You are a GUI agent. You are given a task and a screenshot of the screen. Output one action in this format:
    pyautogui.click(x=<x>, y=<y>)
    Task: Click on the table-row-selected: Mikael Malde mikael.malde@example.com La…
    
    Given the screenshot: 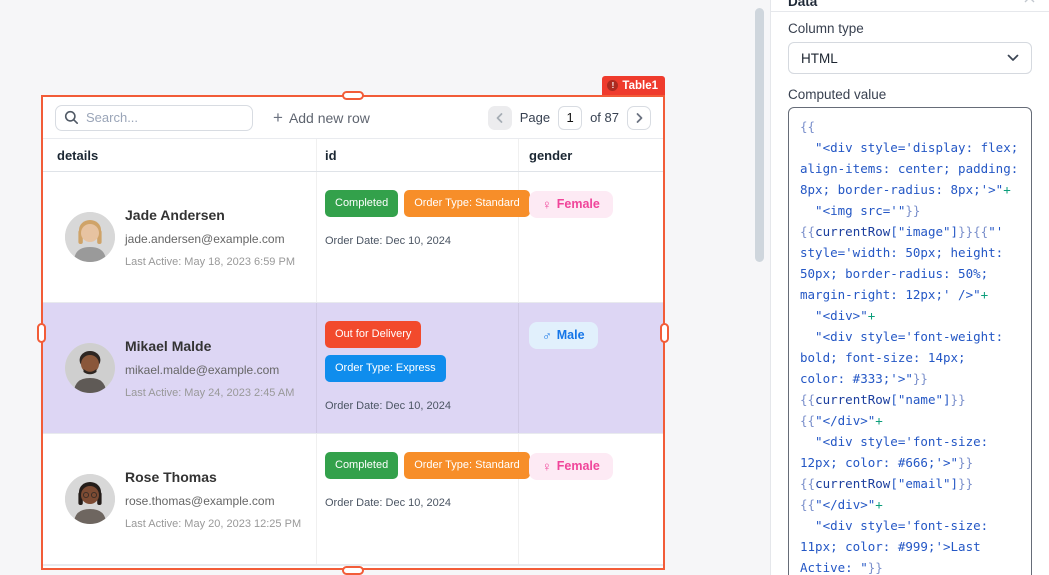 What is the action you would take?
    pyautogui.click(x=353, y=368)
    